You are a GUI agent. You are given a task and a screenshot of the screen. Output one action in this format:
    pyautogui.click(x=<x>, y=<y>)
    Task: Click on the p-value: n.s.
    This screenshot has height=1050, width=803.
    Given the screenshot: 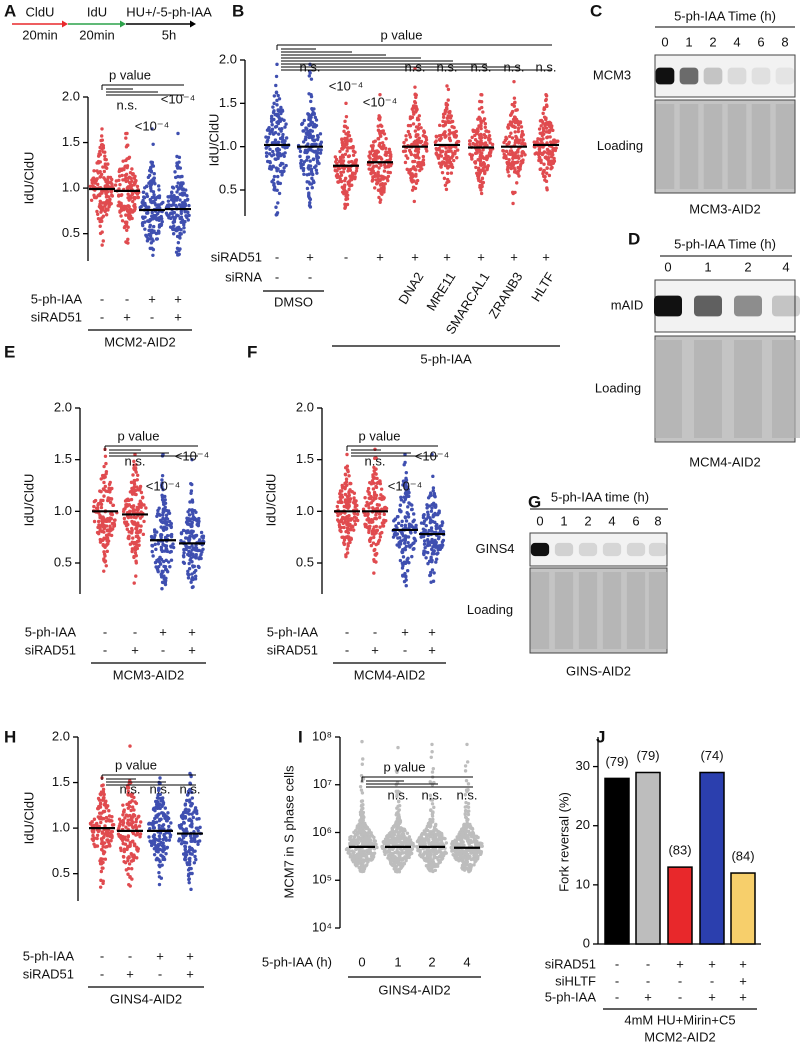 What is the action you would take?
    pyautogui.click(x=160, y=788)
    